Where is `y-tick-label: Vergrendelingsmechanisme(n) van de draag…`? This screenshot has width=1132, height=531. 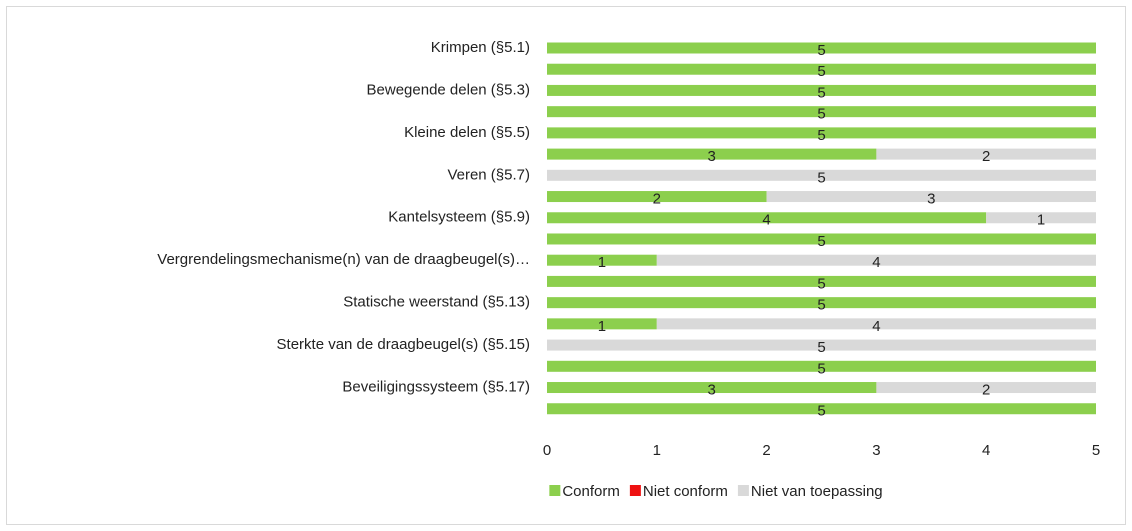 y-tick-label: Vergrendelingsmechanisme(n) van de draag… is located at coordinates (343, 259).